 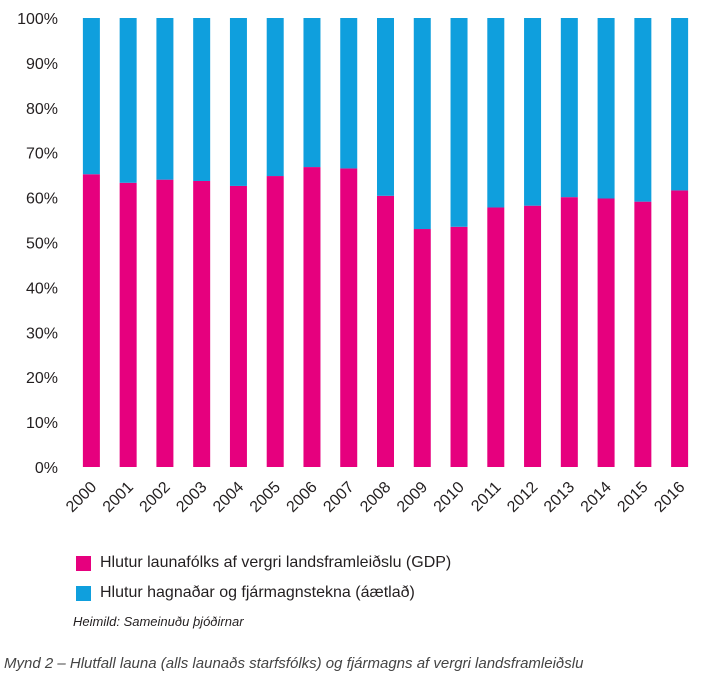 What do you see at coordinates (42, 423) in the screenshot?
I see `y-tick-label: 10%` at bounding box center [42, 423].